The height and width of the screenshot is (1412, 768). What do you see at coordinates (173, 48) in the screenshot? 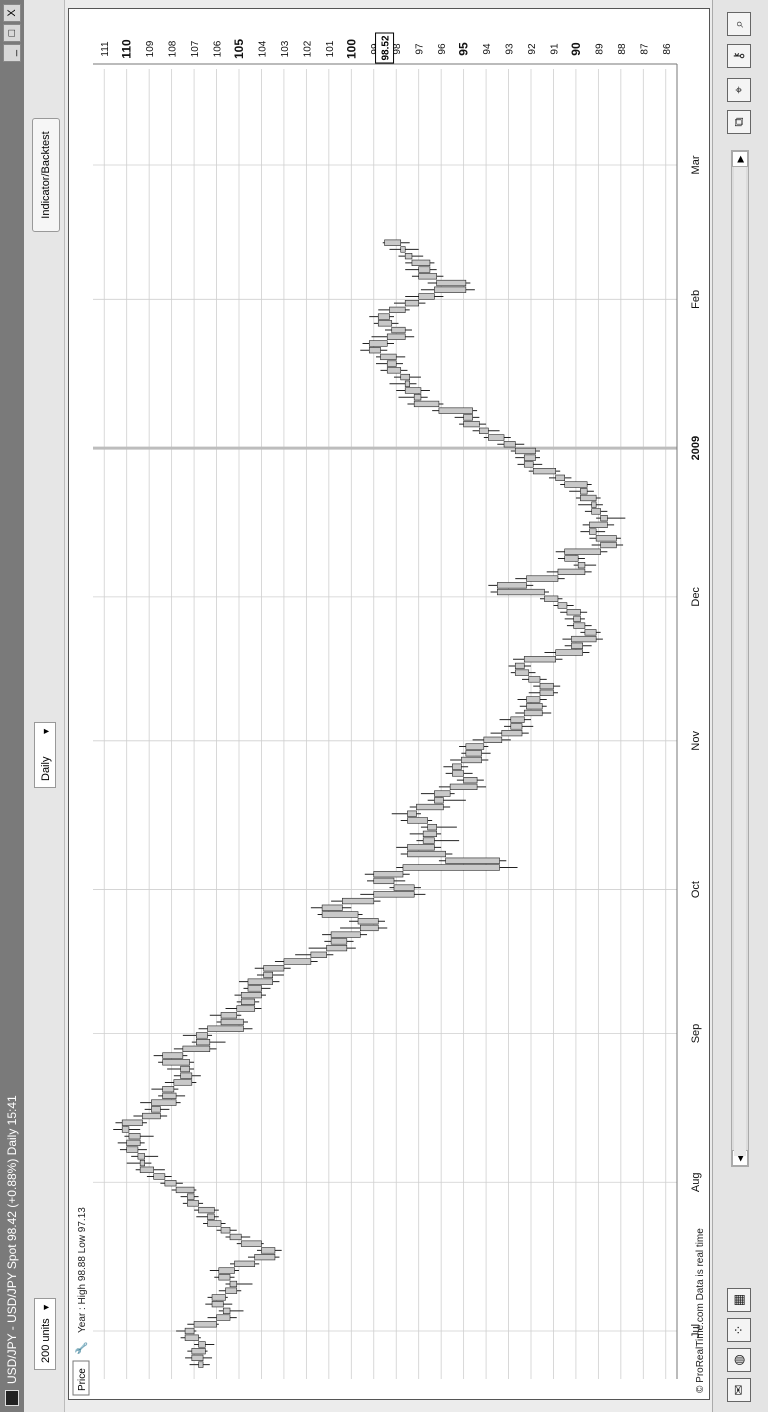
I see `y-tick-label: 108` at bounding box center [173, 48].